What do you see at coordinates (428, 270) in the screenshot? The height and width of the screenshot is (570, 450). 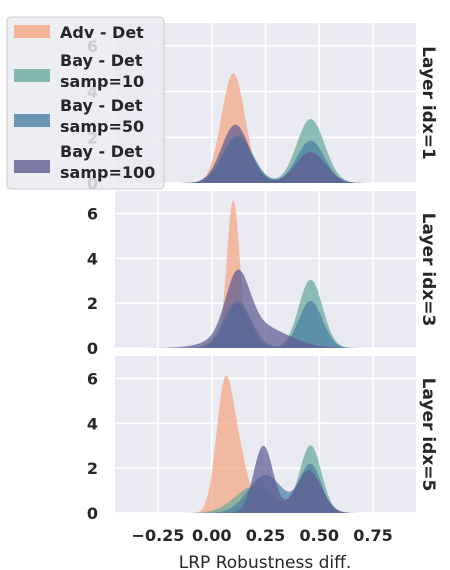 I see `facet-title: Layer idx=3` at bounding box center [428, 270].